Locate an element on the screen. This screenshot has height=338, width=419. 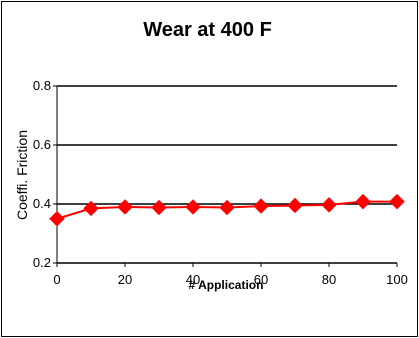
x-tick-label: 60 is located at coordinates (261, 279).